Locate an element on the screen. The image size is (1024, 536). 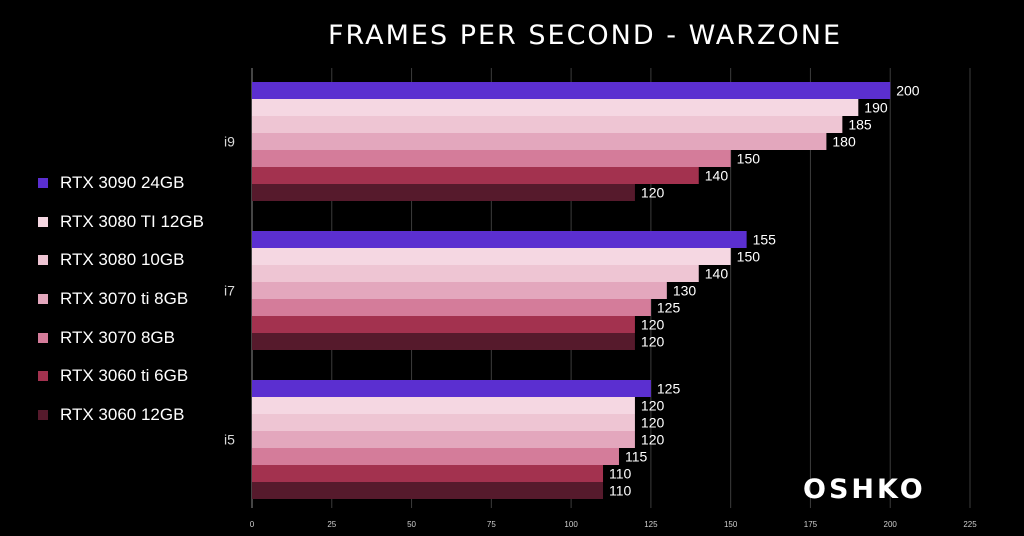
data-label: 190 is located at coordinates (876, 108).